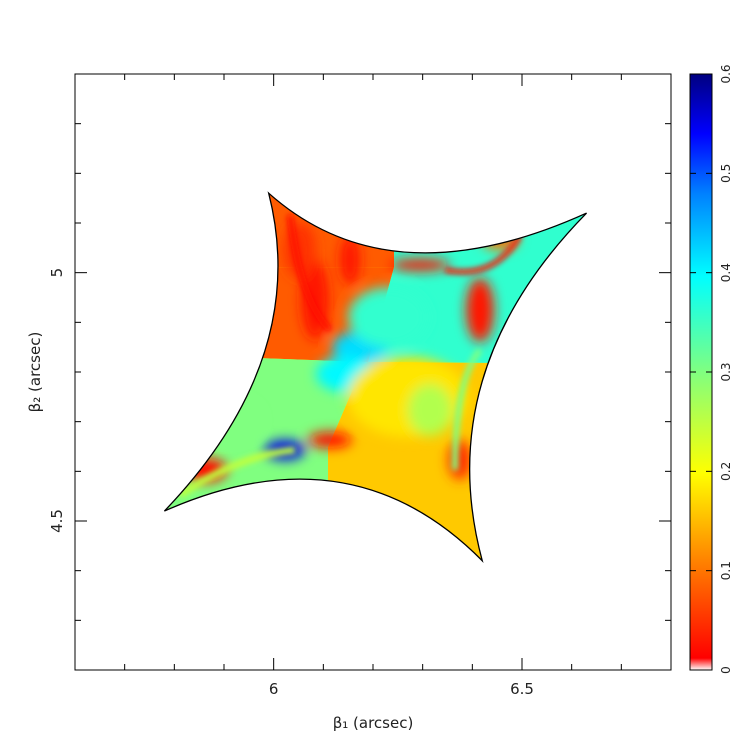 The image size is (747, 747). What do you see at coordinates (726, 272) in the screenshot?
I see `colorbar-label-0.4: 0.4` at bounding box center [726, 272].